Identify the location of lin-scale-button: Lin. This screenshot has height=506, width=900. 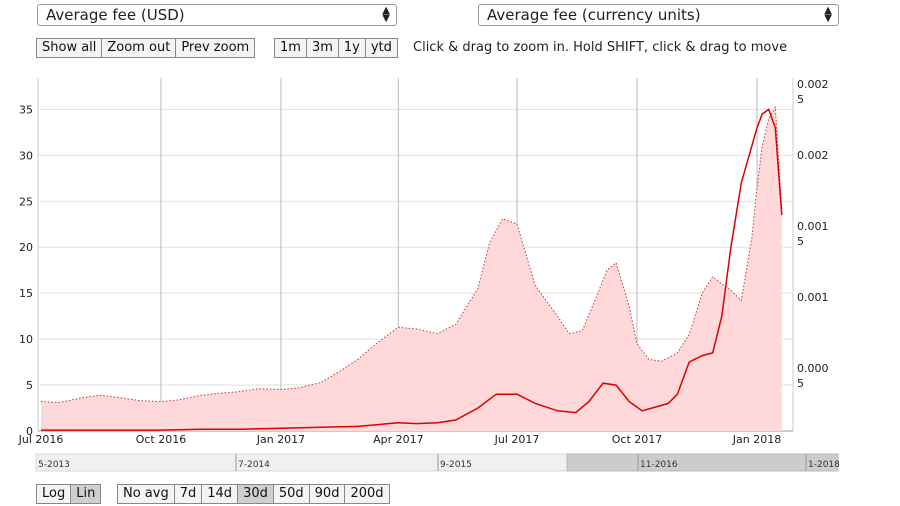
(86, 494).